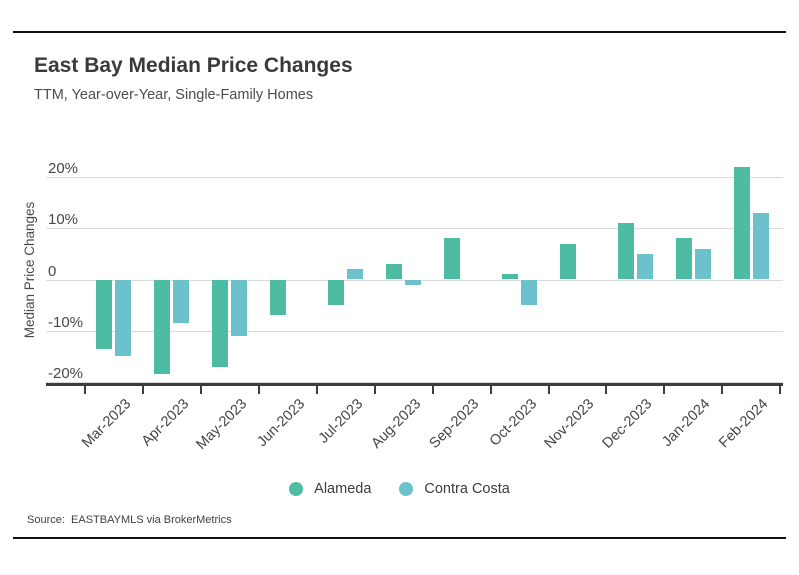 The width and height of the screenshot is (799, 575). What do you see at coordinates (52, 271) in the screenshot?
I see `y-axis-tick-label: 0` at bounding box center [52, 271].